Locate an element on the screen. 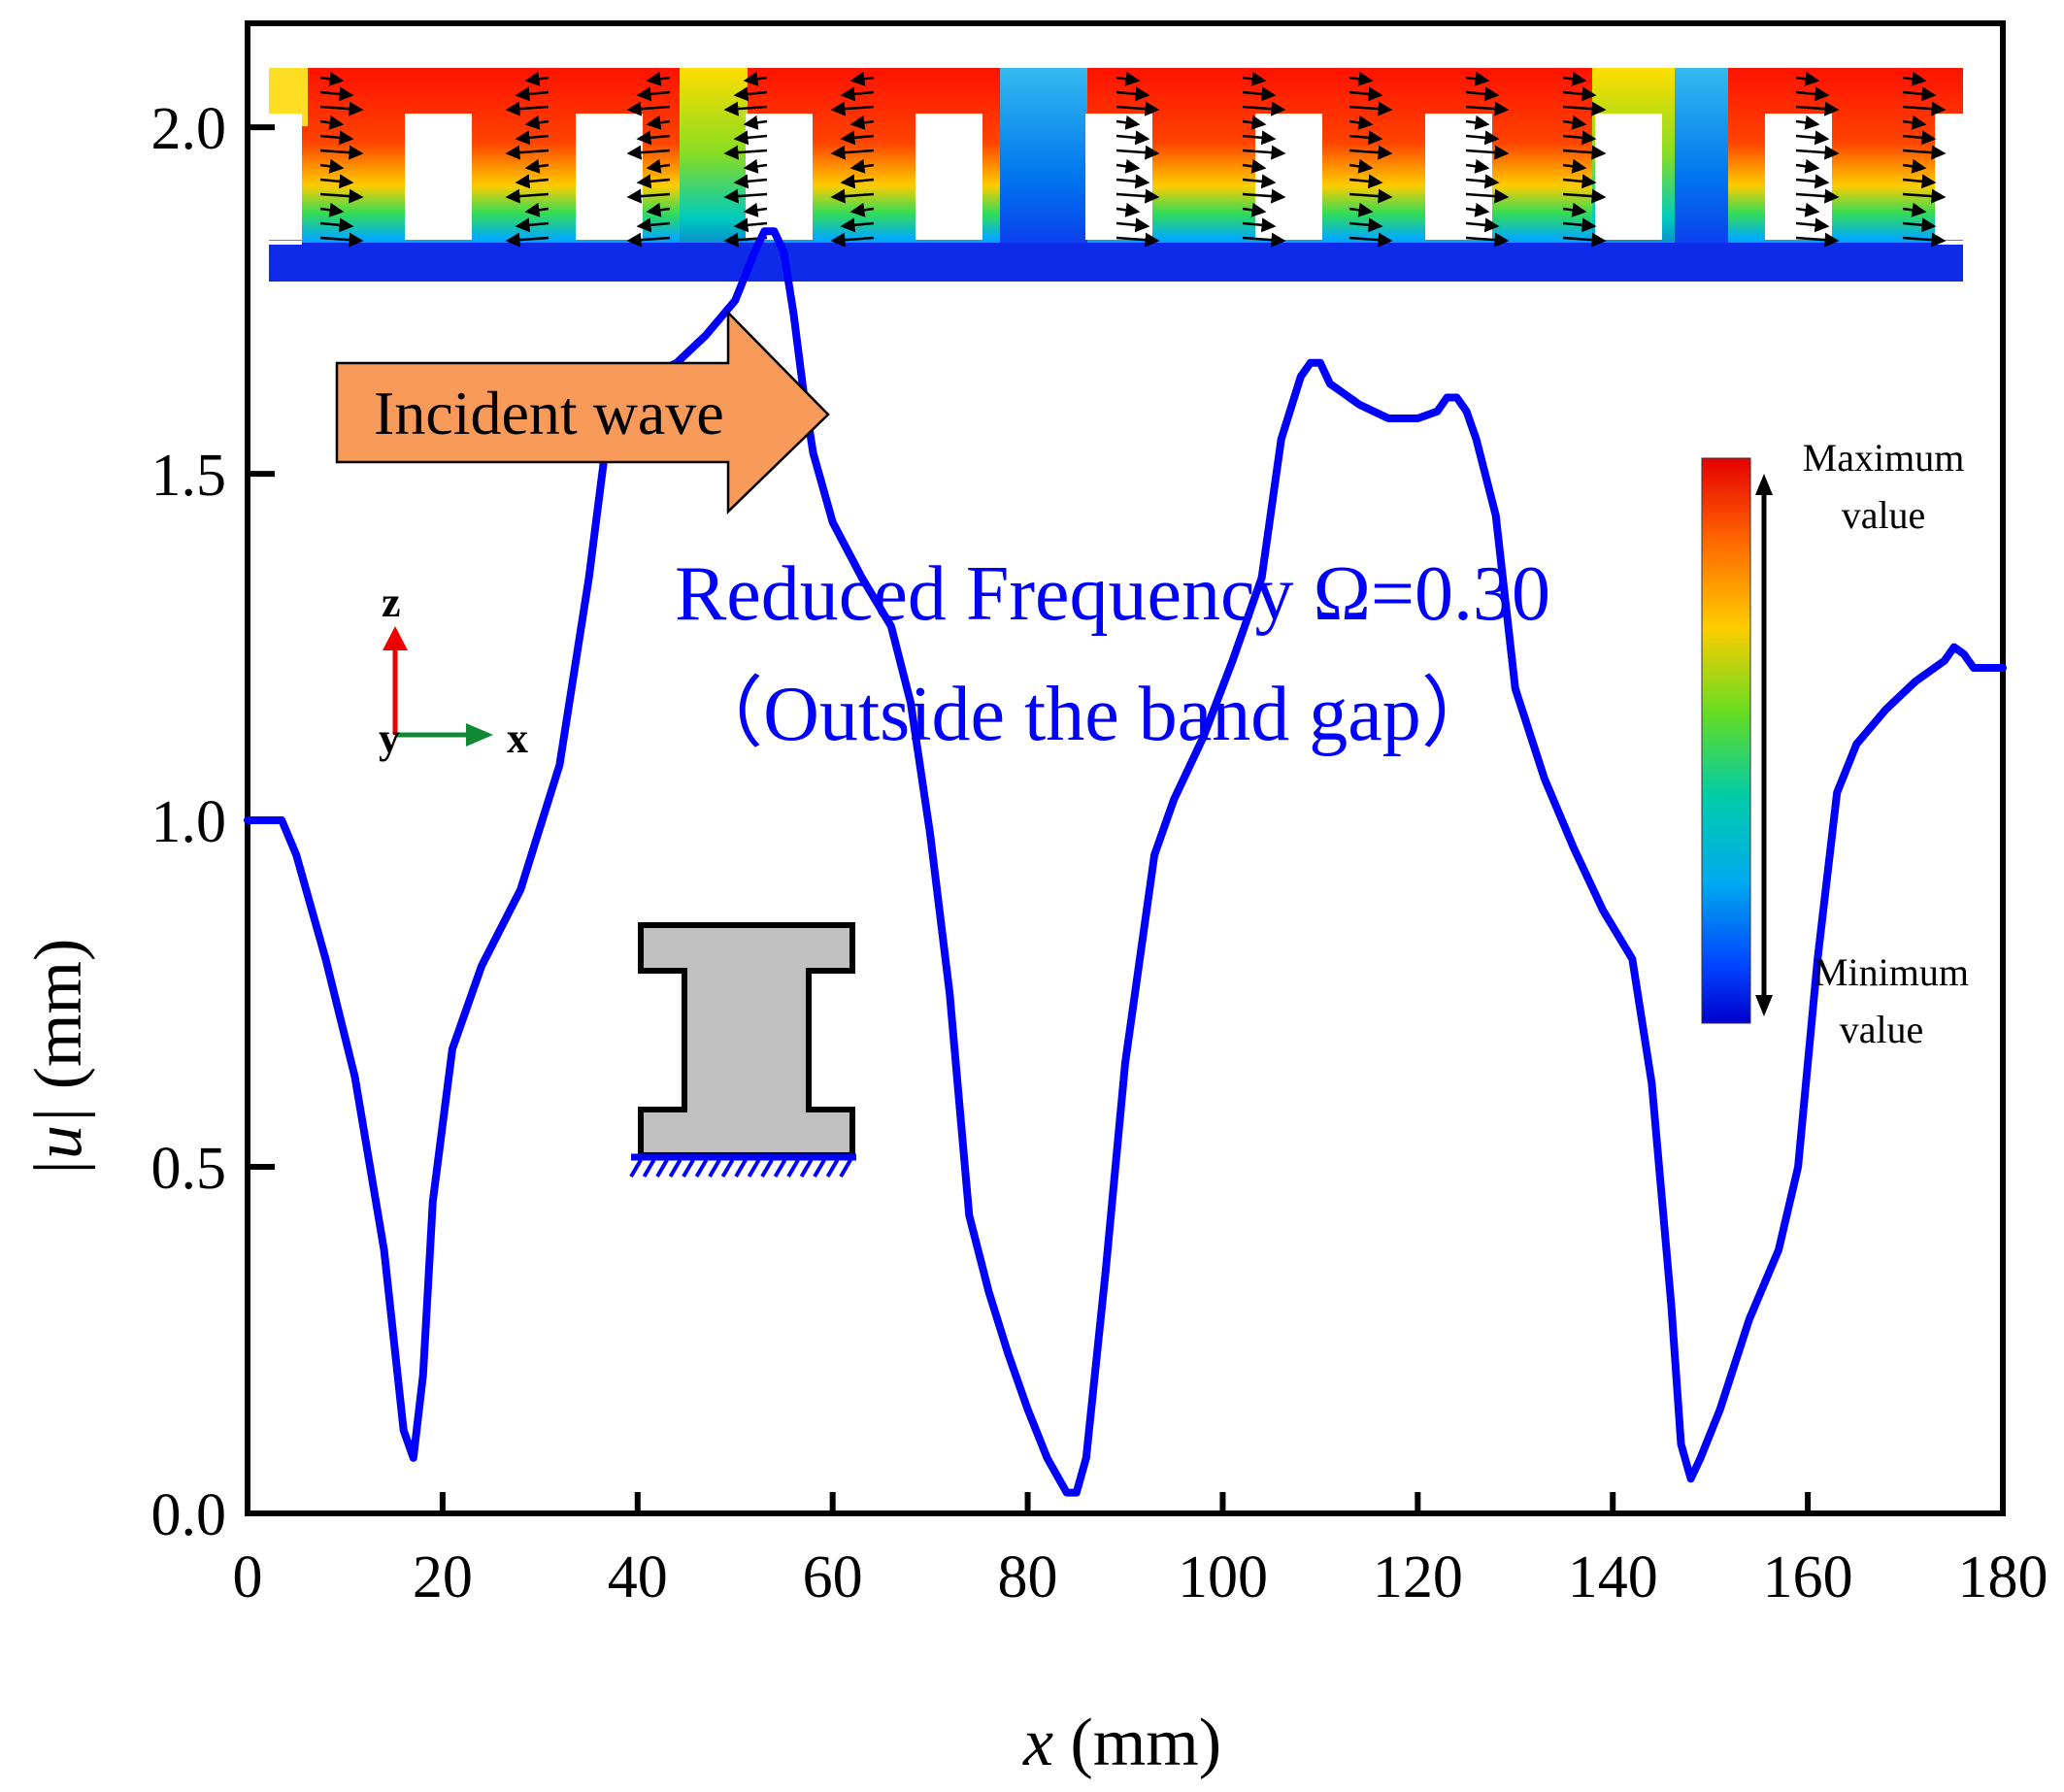  y-axis-ticks: 0.0 0.5 1.0 1.5 2.0 is located at coordinates (213, 822).